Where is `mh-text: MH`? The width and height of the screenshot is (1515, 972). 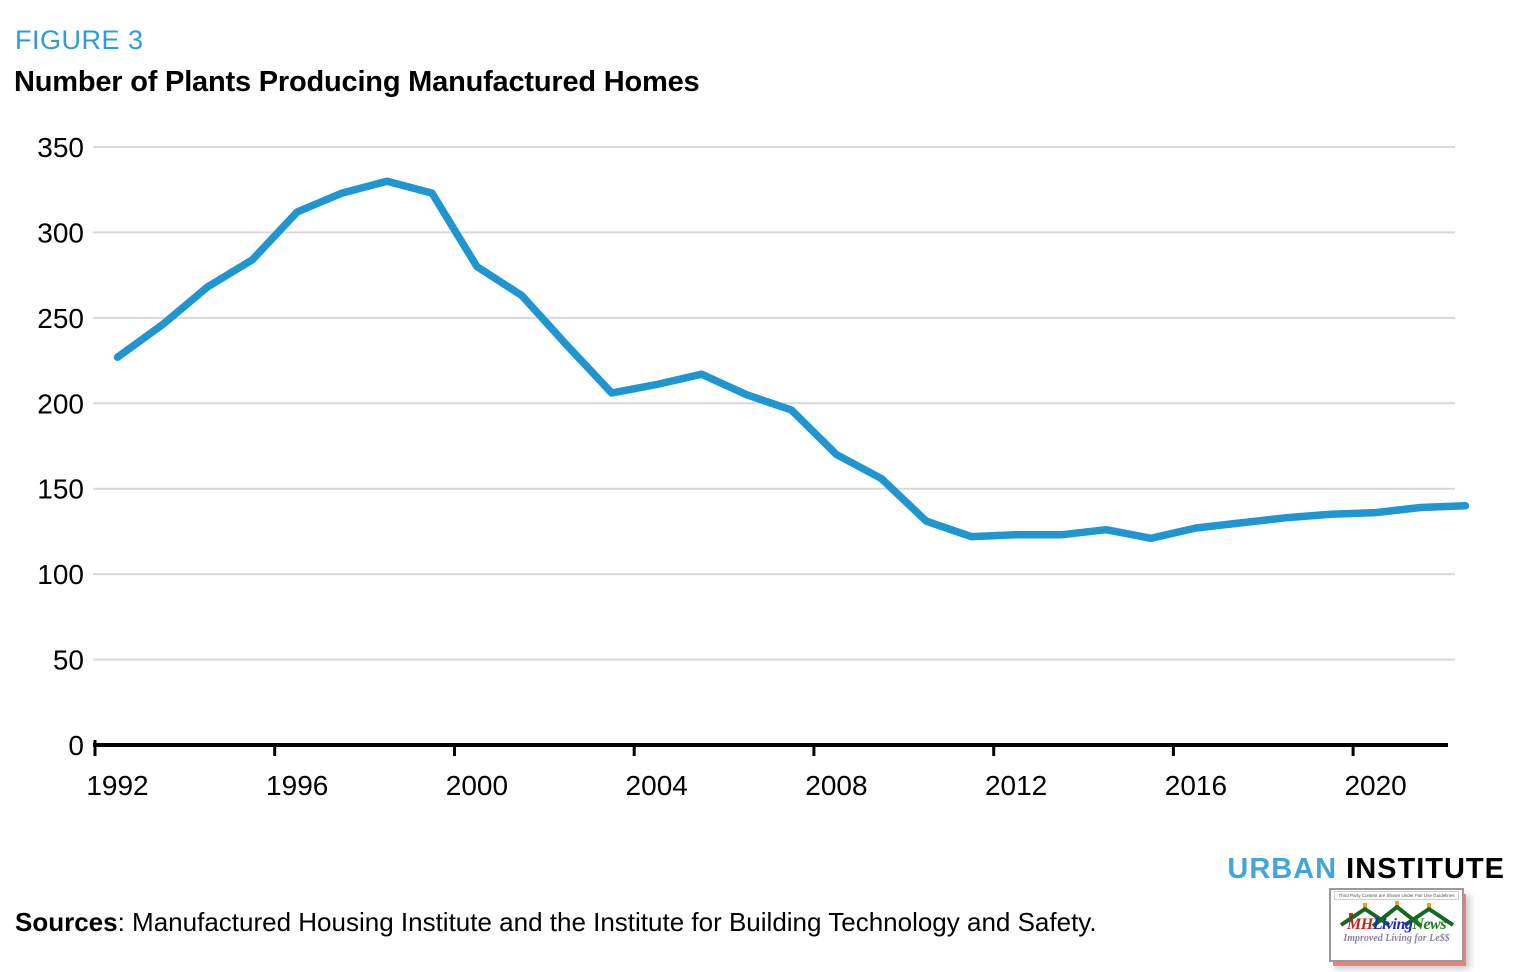
mh-text: MH is located at coordinates (1360, 924).